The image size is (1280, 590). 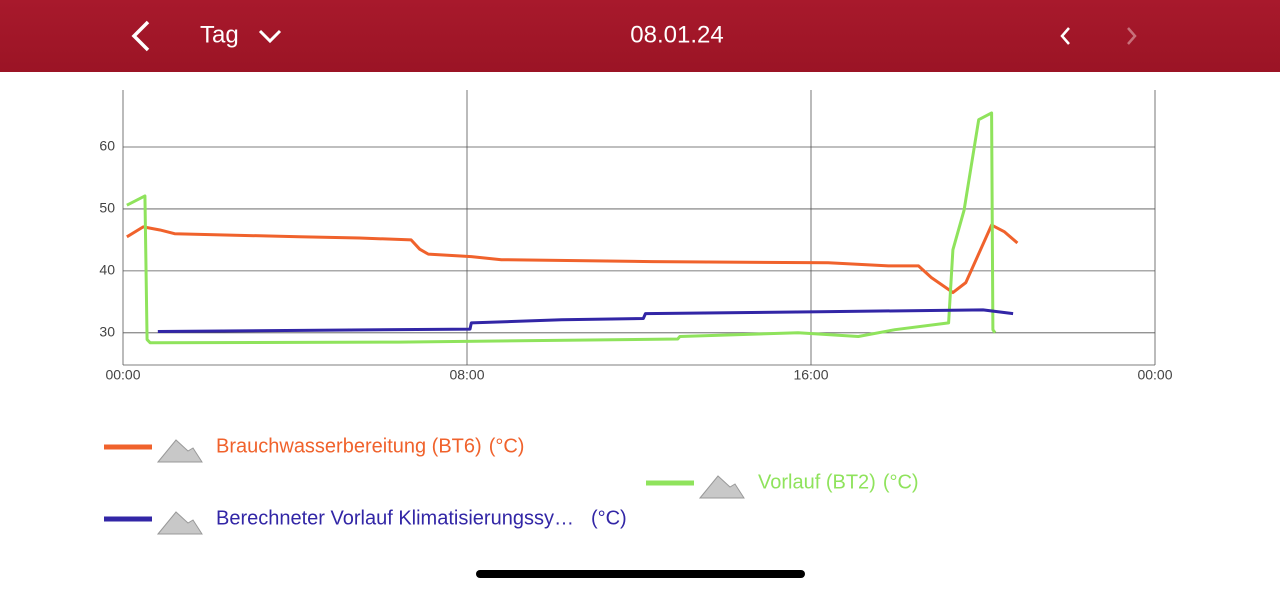 What do you see at coordinates (219, 34) in the screenshot?
I see `period-selector: Tag` at bounding box center [219, 34].